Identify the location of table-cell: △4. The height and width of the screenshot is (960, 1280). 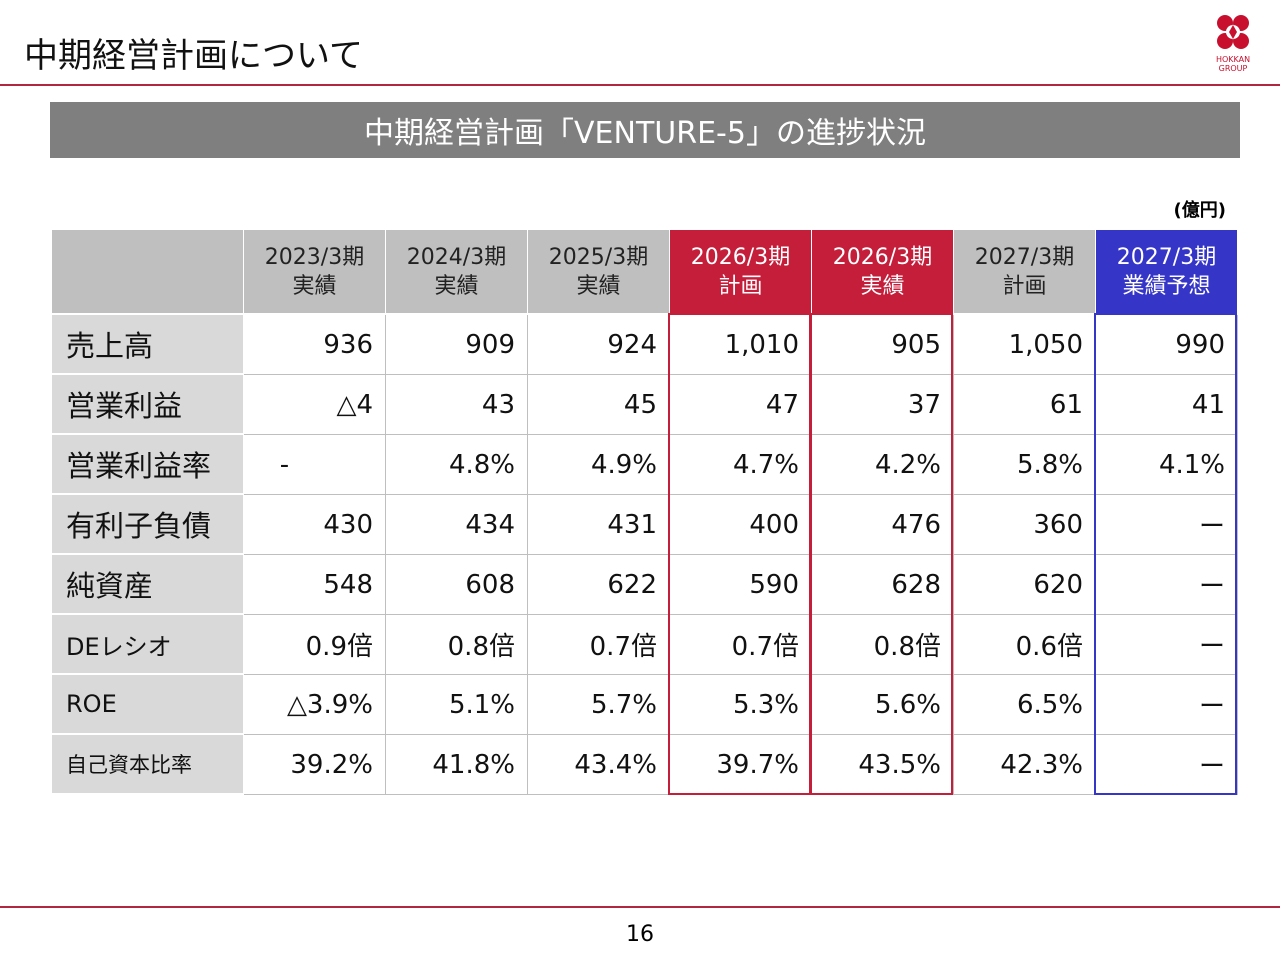
(315, 405).